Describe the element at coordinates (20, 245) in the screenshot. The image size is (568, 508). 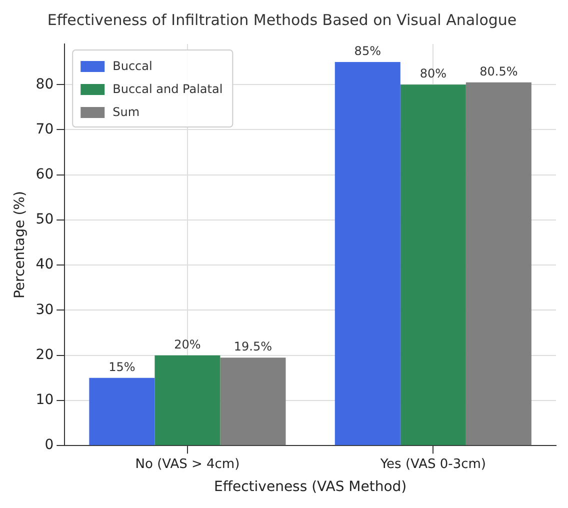
I see `y-axis-title: Percentage (%)` at that location.